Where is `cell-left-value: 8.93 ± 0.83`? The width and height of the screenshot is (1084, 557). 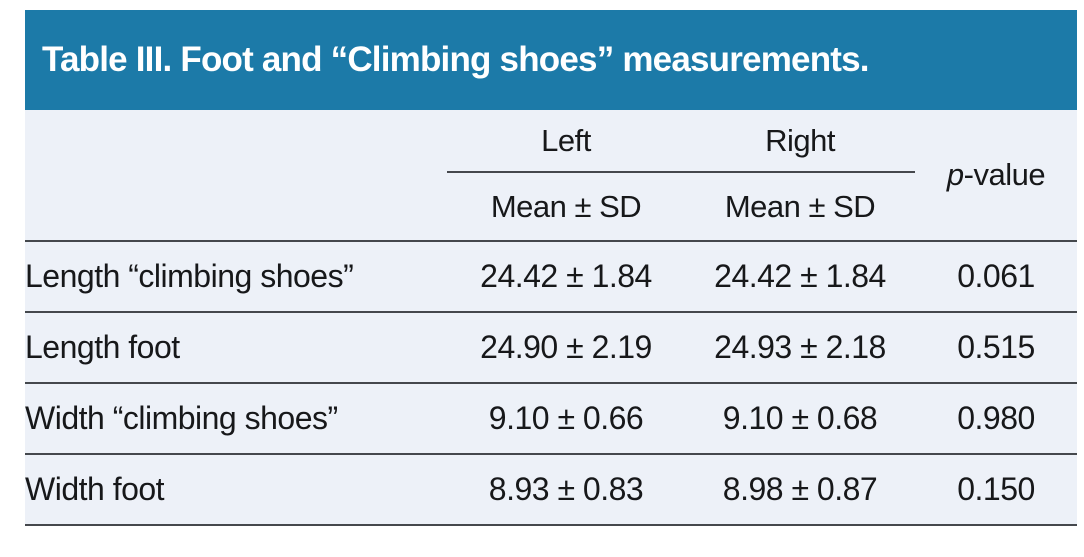
cell-left-value: 8.93 ± 0.83 is located at coordinates (566, 489).